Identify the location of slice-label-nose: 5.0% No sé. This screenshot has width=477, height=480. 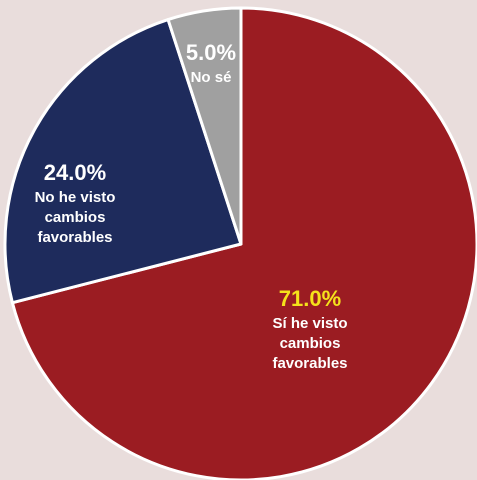
(211, 63).